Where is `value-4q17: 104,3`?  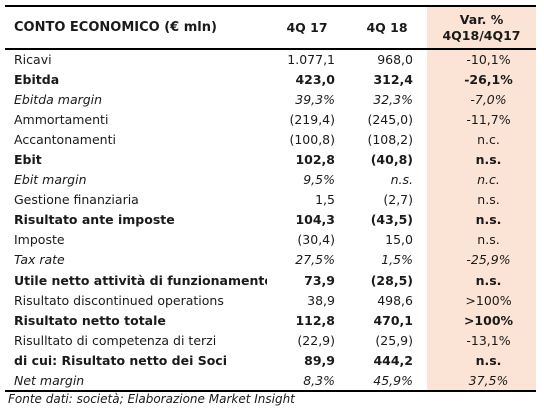 value-4q17: 104,3 is located at coordinates (315, 220).